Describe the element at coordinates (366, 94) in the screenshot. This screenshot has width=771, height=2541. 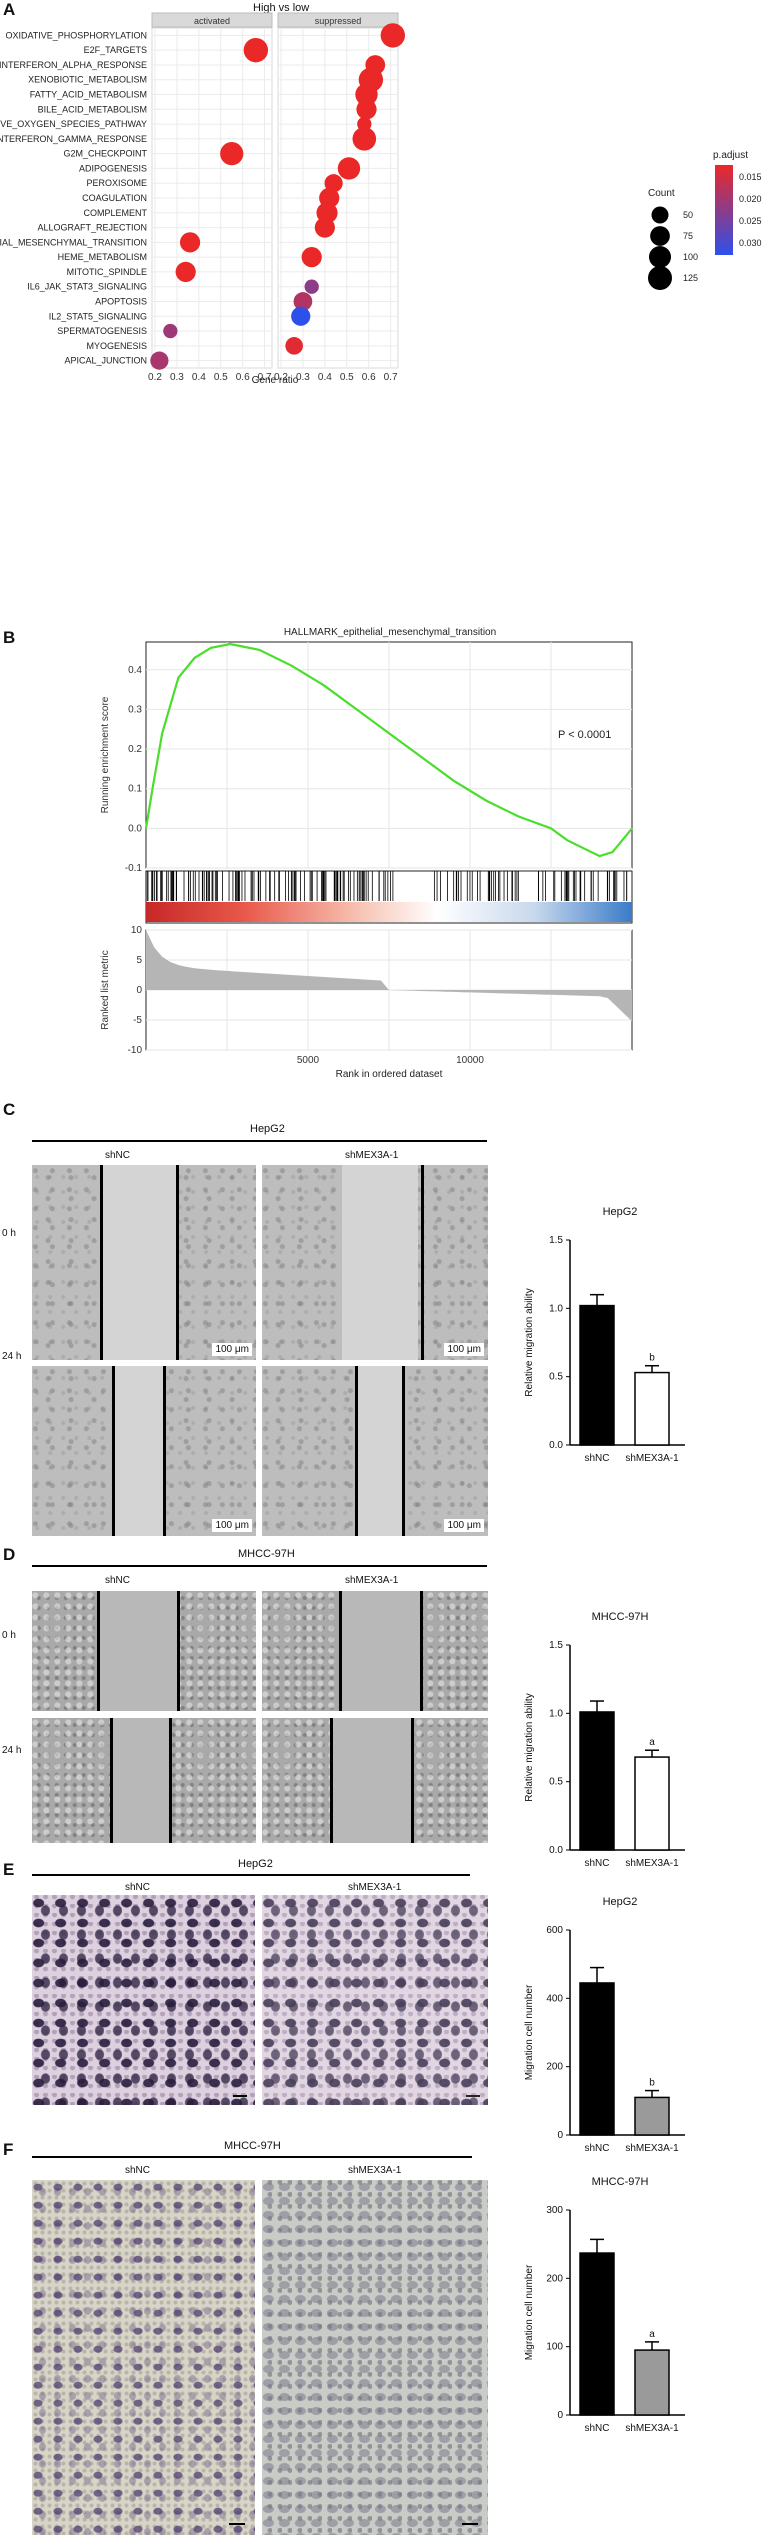
I see `dot-fatty_acid_metabolism` at that location.